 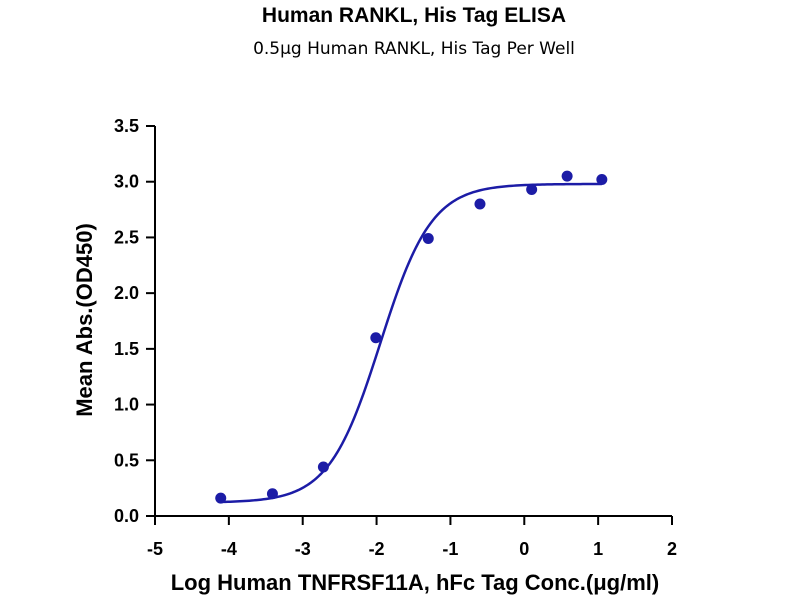 I want to click on y-tick-label: 1.0, so click(x=126, y=405).